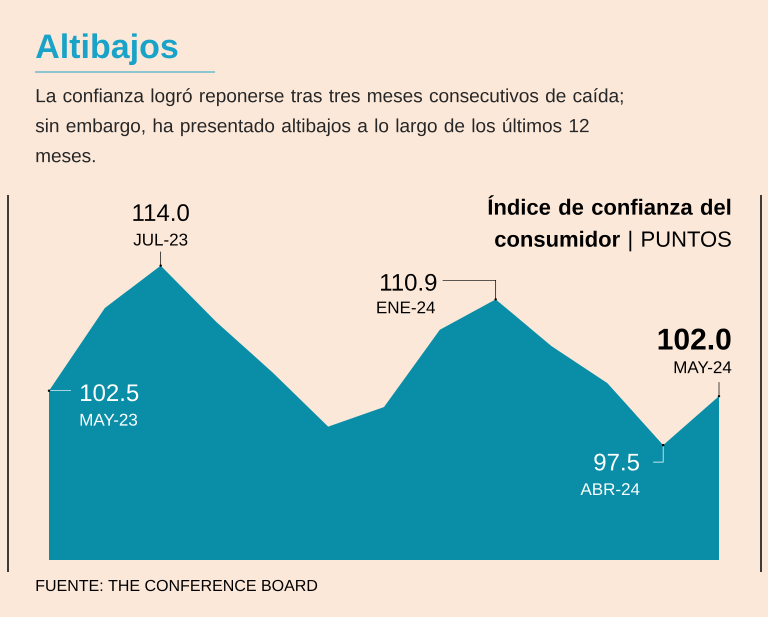  What do you see at coordinates (161, 213) in the screenshot?
I see `data-label: 114.0` at bounding box center [161, 213].